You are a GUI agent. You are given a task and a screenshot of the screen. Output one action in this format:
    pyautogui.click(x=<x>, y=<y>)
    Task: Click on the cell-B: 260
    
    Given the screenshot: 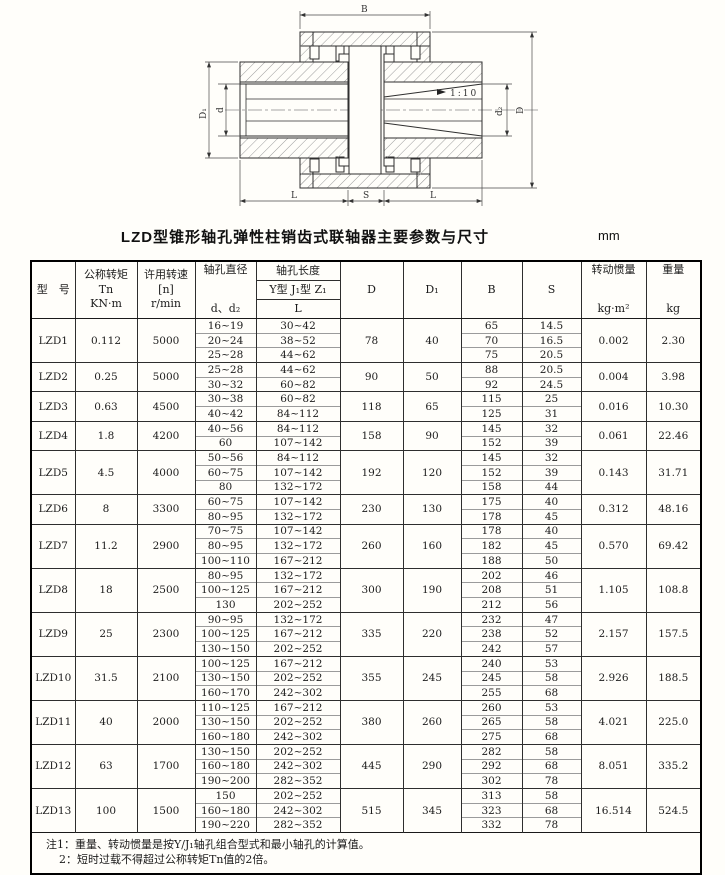 What is the action you would take?
    pyautogui.click(x=491, y=707)
    